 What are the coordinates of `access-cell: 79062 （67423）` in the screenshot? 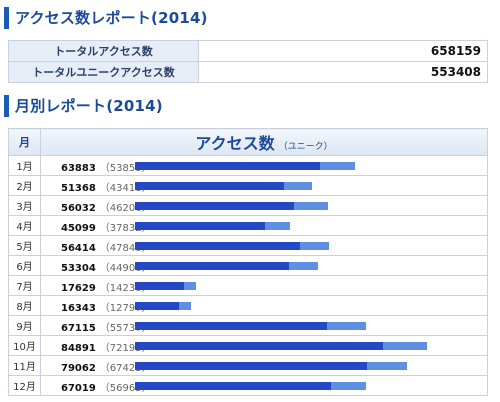 It's located at (264, 365).